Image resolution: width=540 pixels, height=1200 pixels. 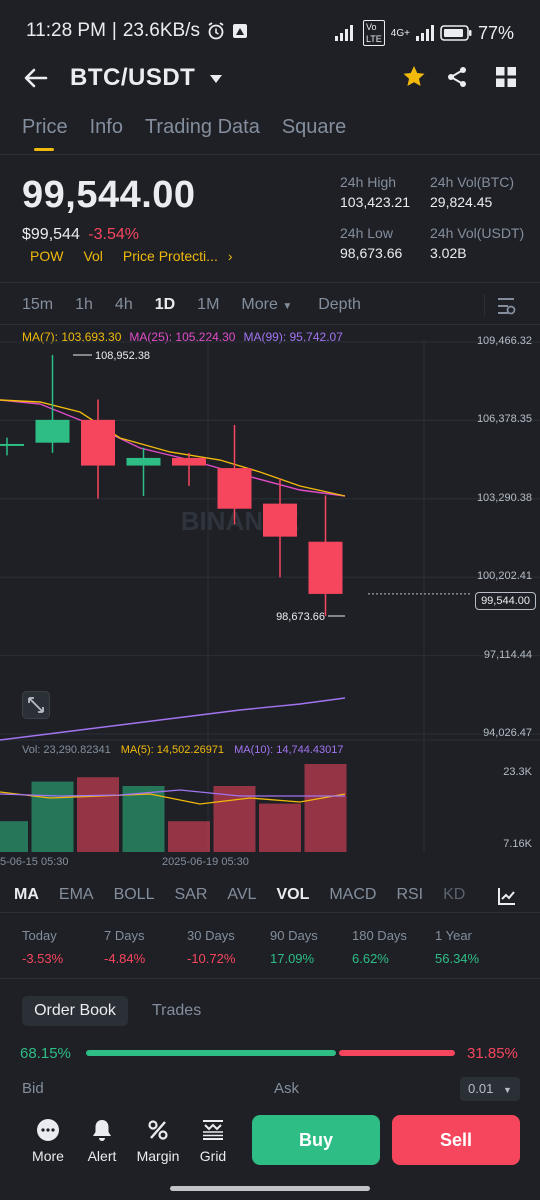 I want to click on bell-icon, so click(x=102, y=1130).